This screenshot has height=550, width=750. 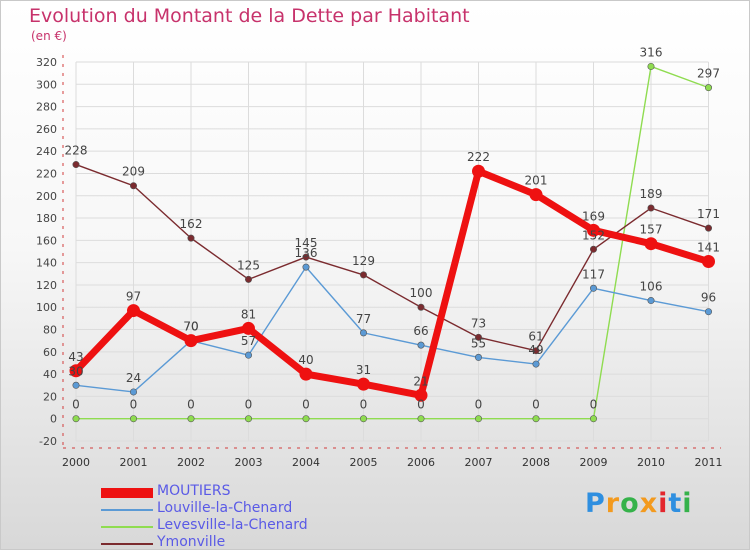 What do you see at coordinates (305, 360) in the screenshot?
I see `data-label: 40` at bounding box center [305, 360].